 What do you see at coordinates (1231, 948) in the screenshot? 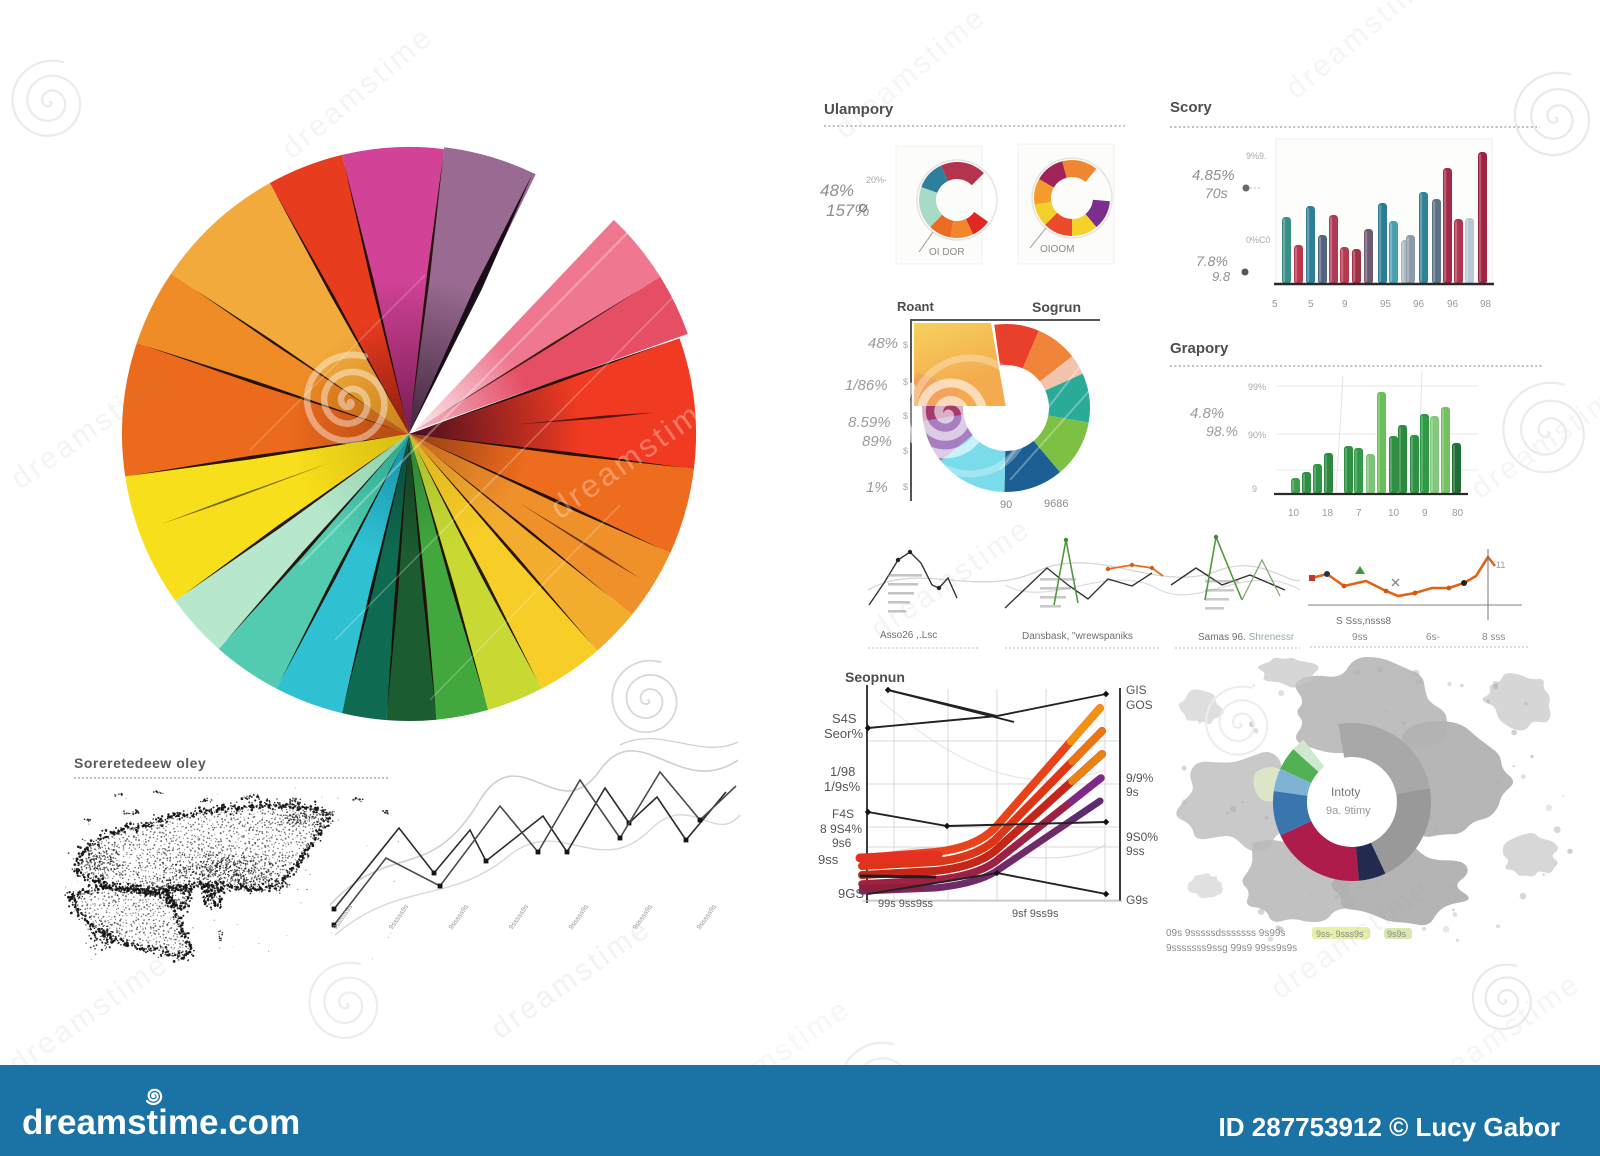
I see `svg-text: 9sssssss9ssg 99s9 99ss9s9s` at bounding box center [1231, 948].